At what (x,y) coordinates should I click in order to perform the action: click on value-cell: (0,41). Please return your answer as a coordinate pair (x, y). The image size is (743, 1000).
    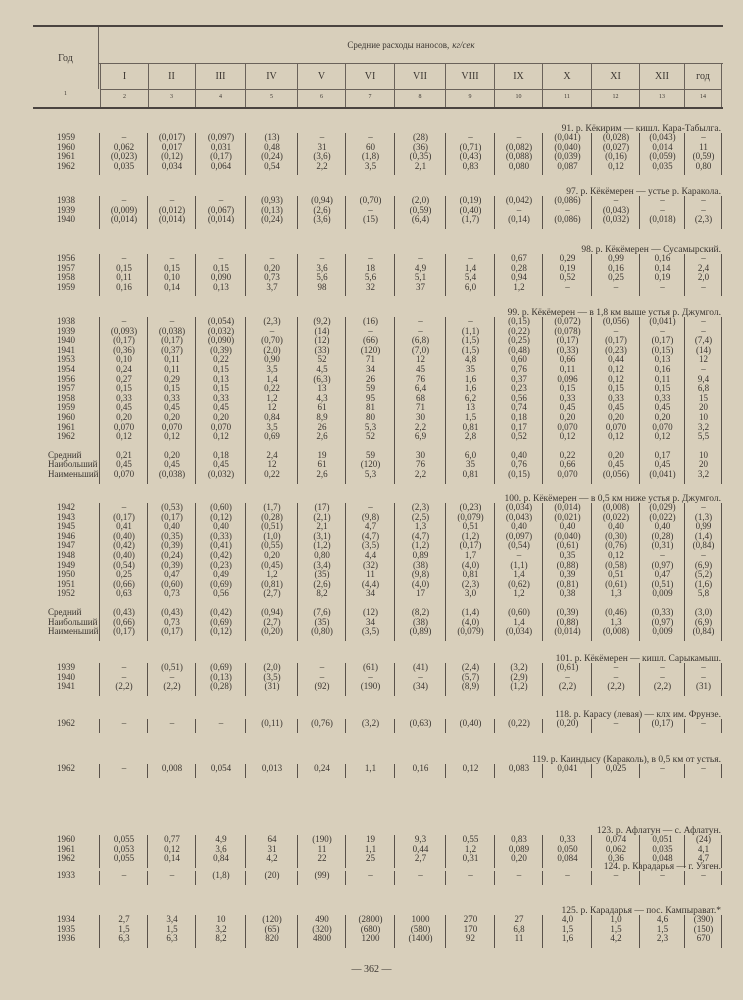
    Looking at the image, I should click on (221, 545).